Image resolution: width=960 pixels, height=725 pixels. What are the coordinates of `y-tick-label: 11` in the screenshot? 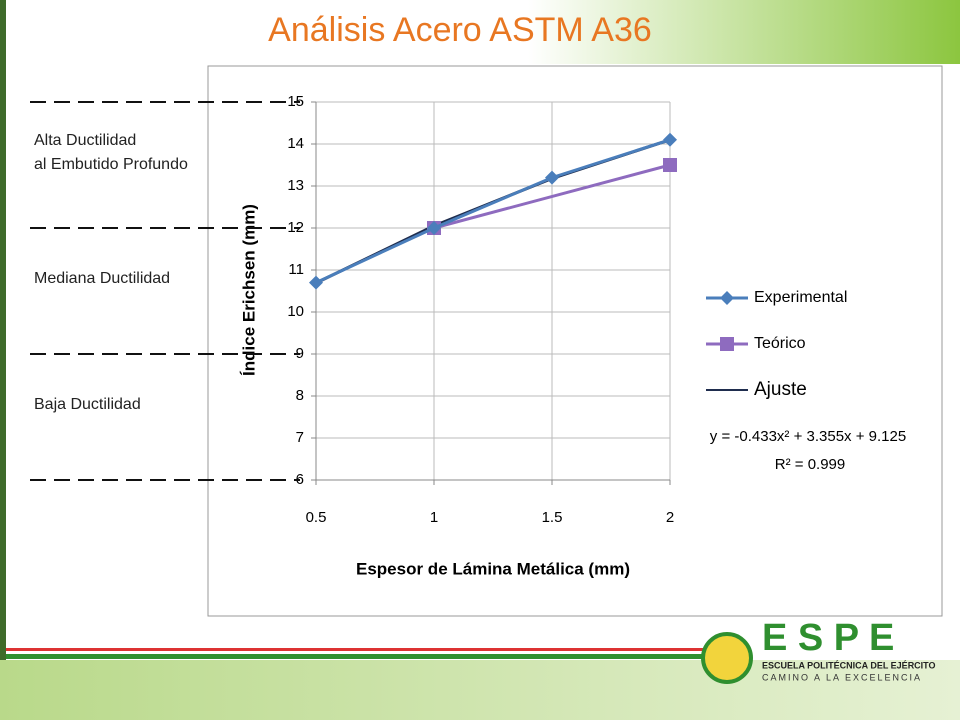 It's located at (296, 269).